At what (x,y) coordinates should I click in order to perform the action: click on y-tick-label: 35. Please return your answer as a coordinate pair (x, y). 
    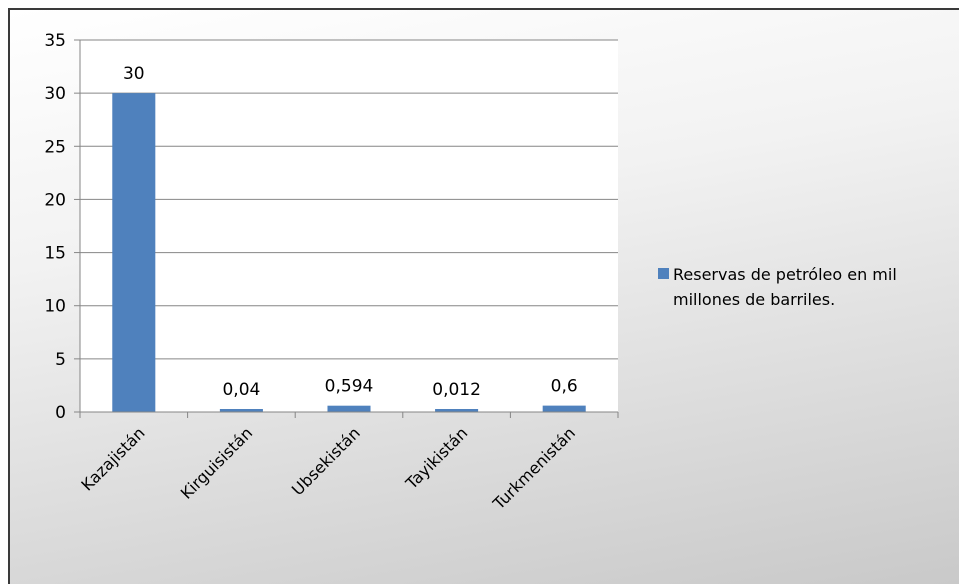
    Looking at the image, I should click on (55, 41).